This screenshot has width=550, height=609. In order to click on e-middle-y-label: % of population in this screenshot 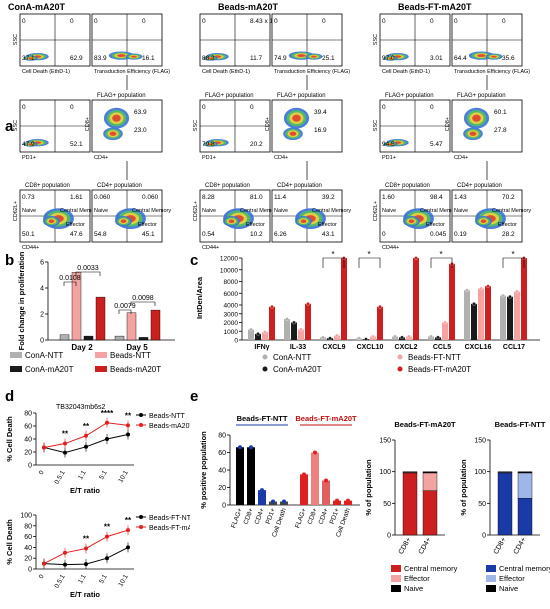, I will do `click(368, 487)`.